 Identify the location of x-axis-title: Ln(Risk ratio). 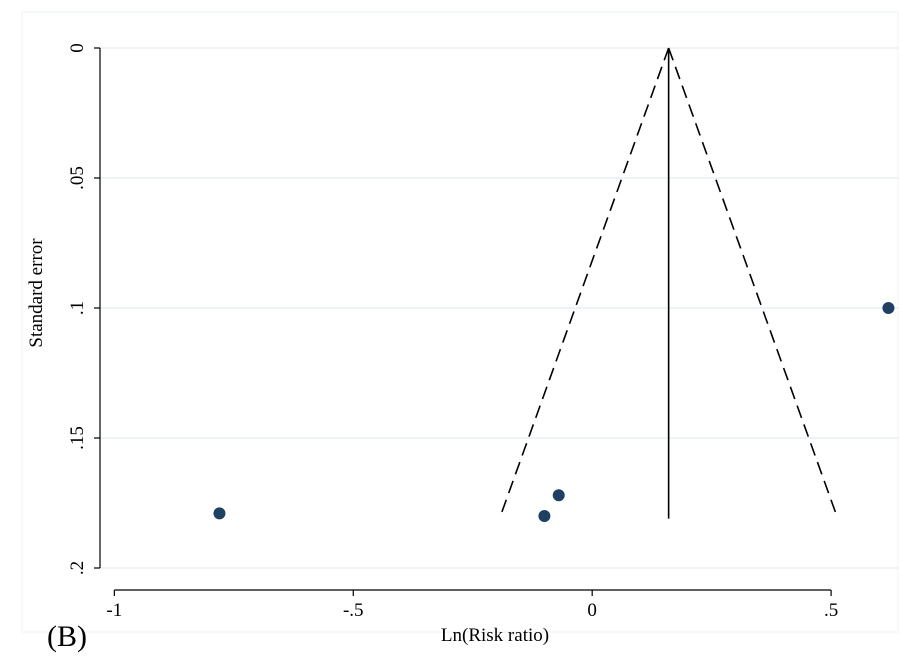
(495, 635).